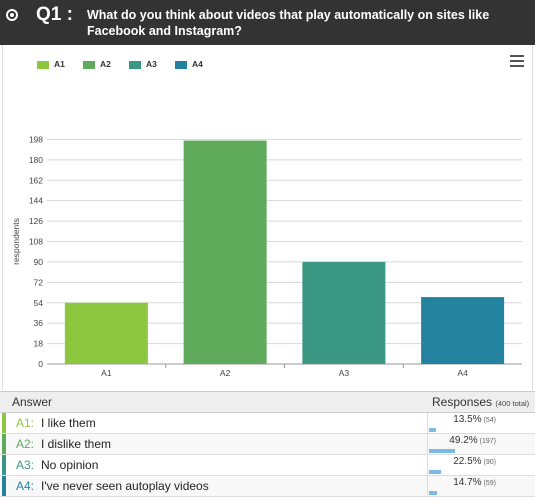  What do you see at coordinates (76, 444) in the screenshot?
I see `answer-label: I dislike them` at bounding box center [76, 444].